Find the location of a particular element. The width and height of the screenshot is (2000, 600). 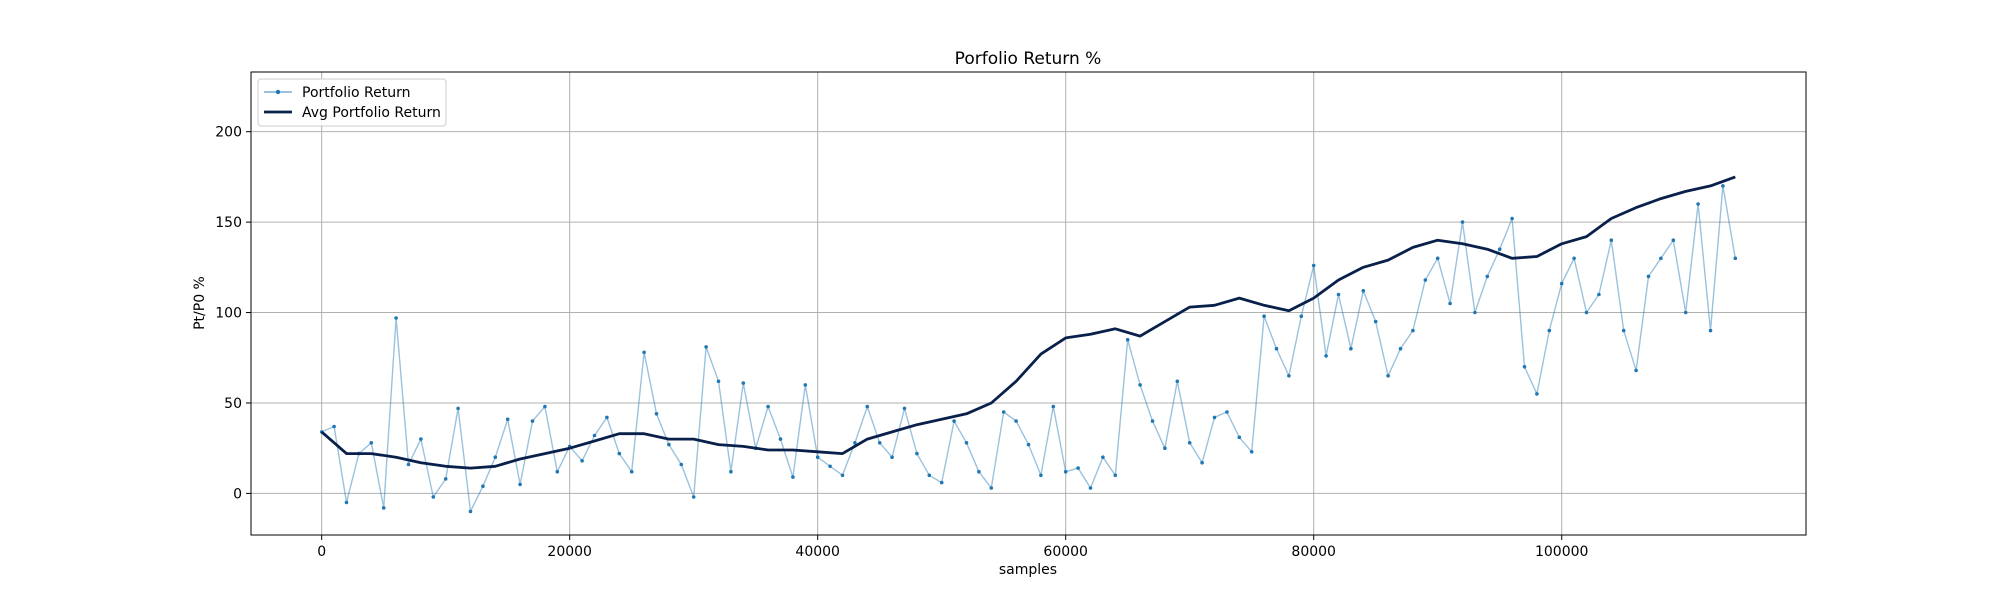

legend: Portfolio Return Avg Portfolio Return is located at coordinates (352, 102).